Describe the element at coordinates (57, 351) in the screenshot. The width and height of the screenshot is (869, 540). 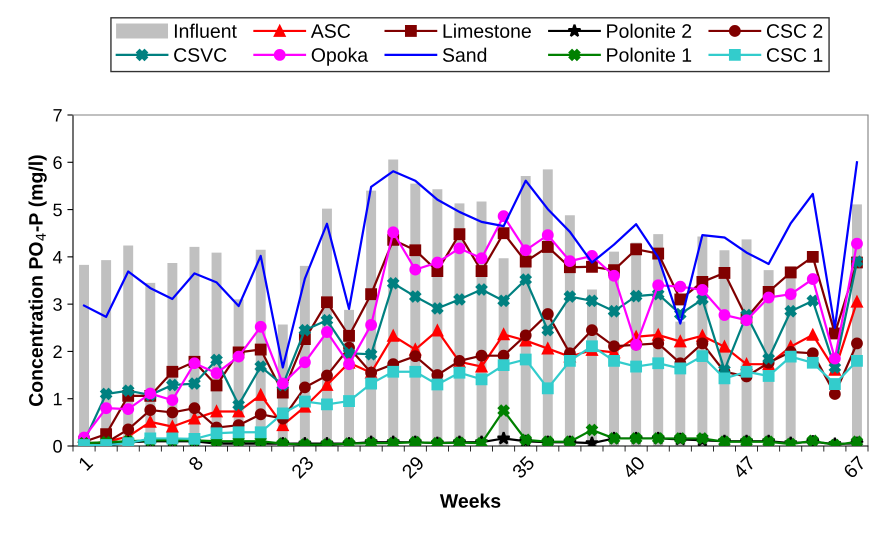
I see `y-tick-label: 2` at that location.